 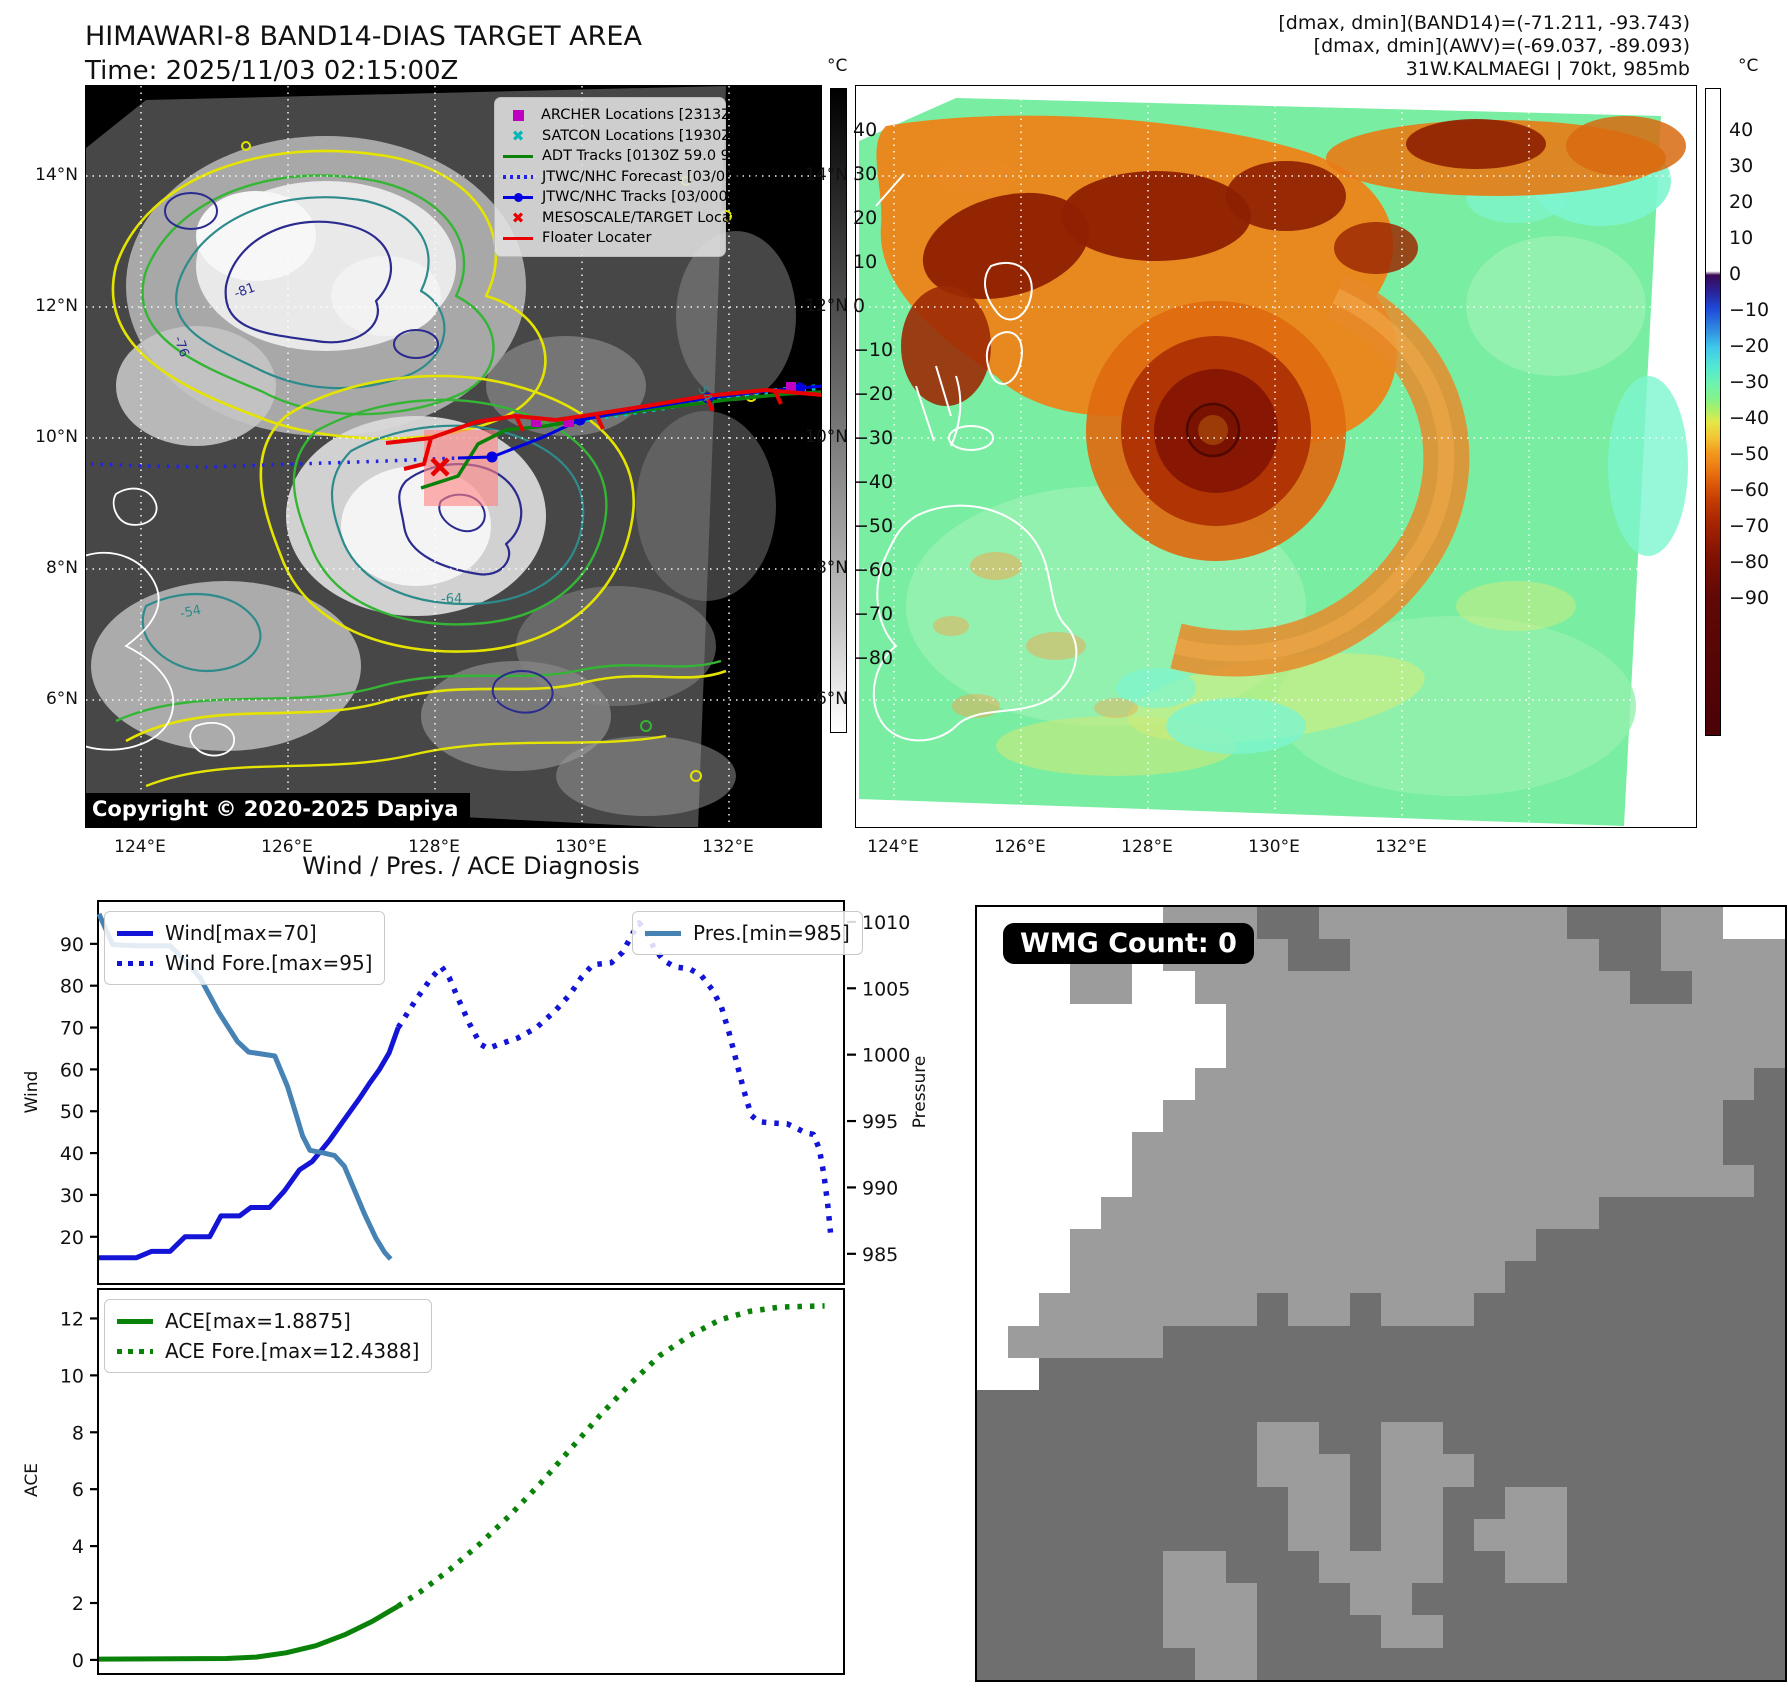 What do you see at coordinates (244, 290) in the screenshot?
I see `contour-label: -81` at bounding box center [244, 290].